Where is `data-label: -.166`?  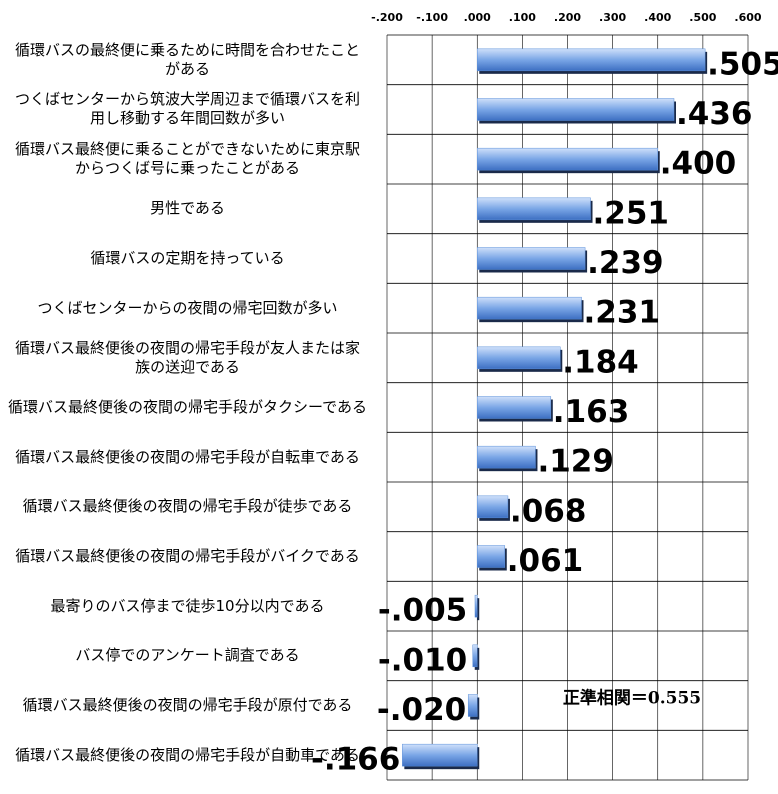 data-label: -.166 is located at coordinates (355, 760).